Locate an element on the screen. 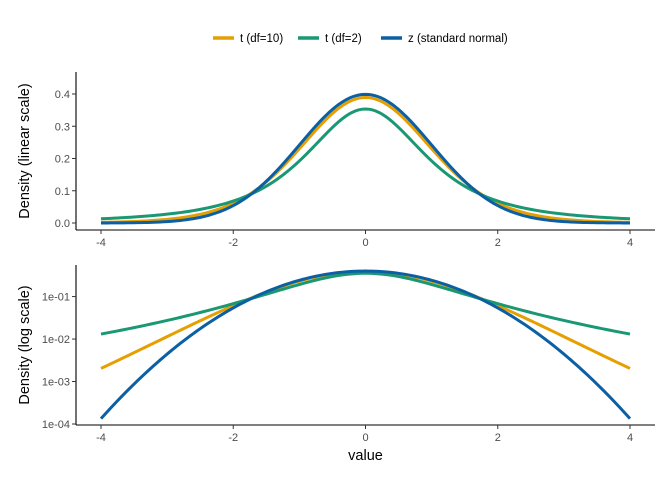 The height and width of the screenshot is (480, 672). legend-item: z (standard normal) is located at coordinates (444, 39).